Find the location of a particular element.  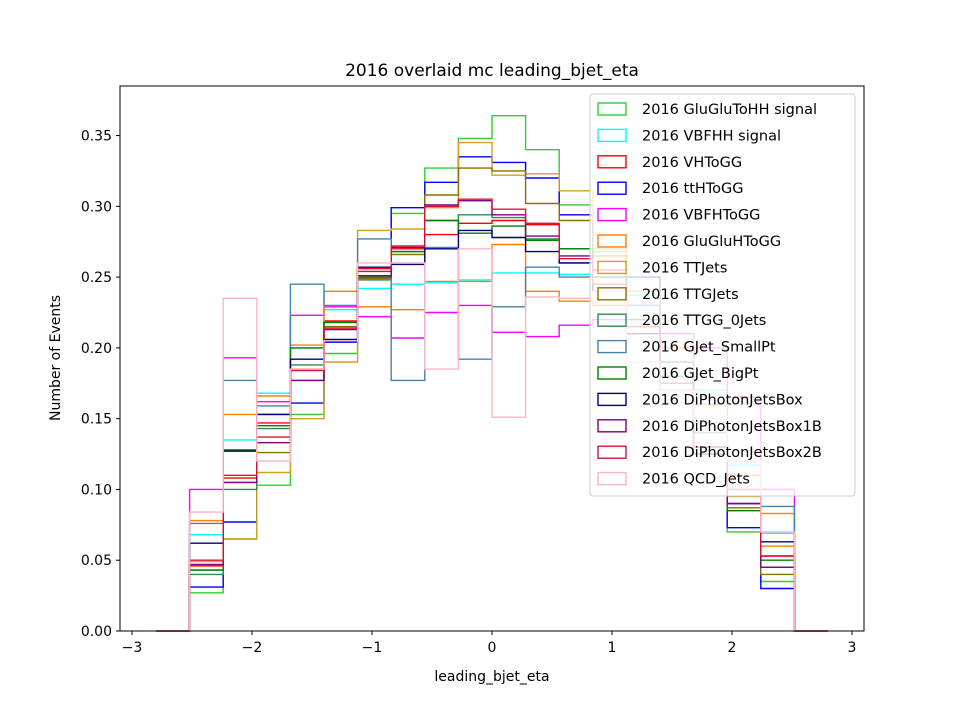

legend-label-11: 2016 DiPhotonJetsBox is located at coordinates (722, 400).